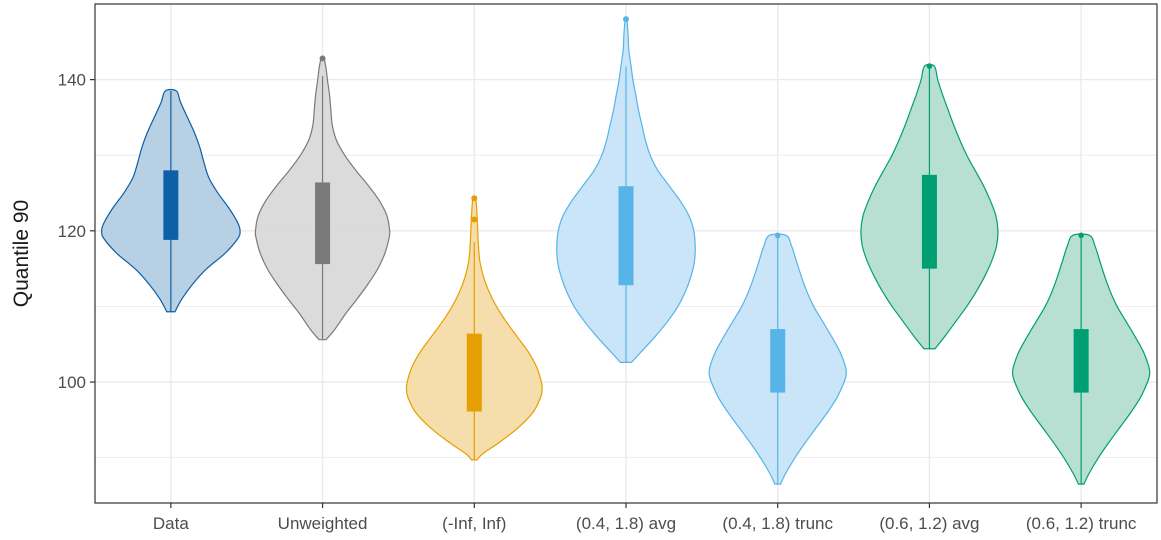 The width and height of the screenshot is (1161, 540). I want to click on y-axis-ticks: 100 120 140, so click(76, 231).